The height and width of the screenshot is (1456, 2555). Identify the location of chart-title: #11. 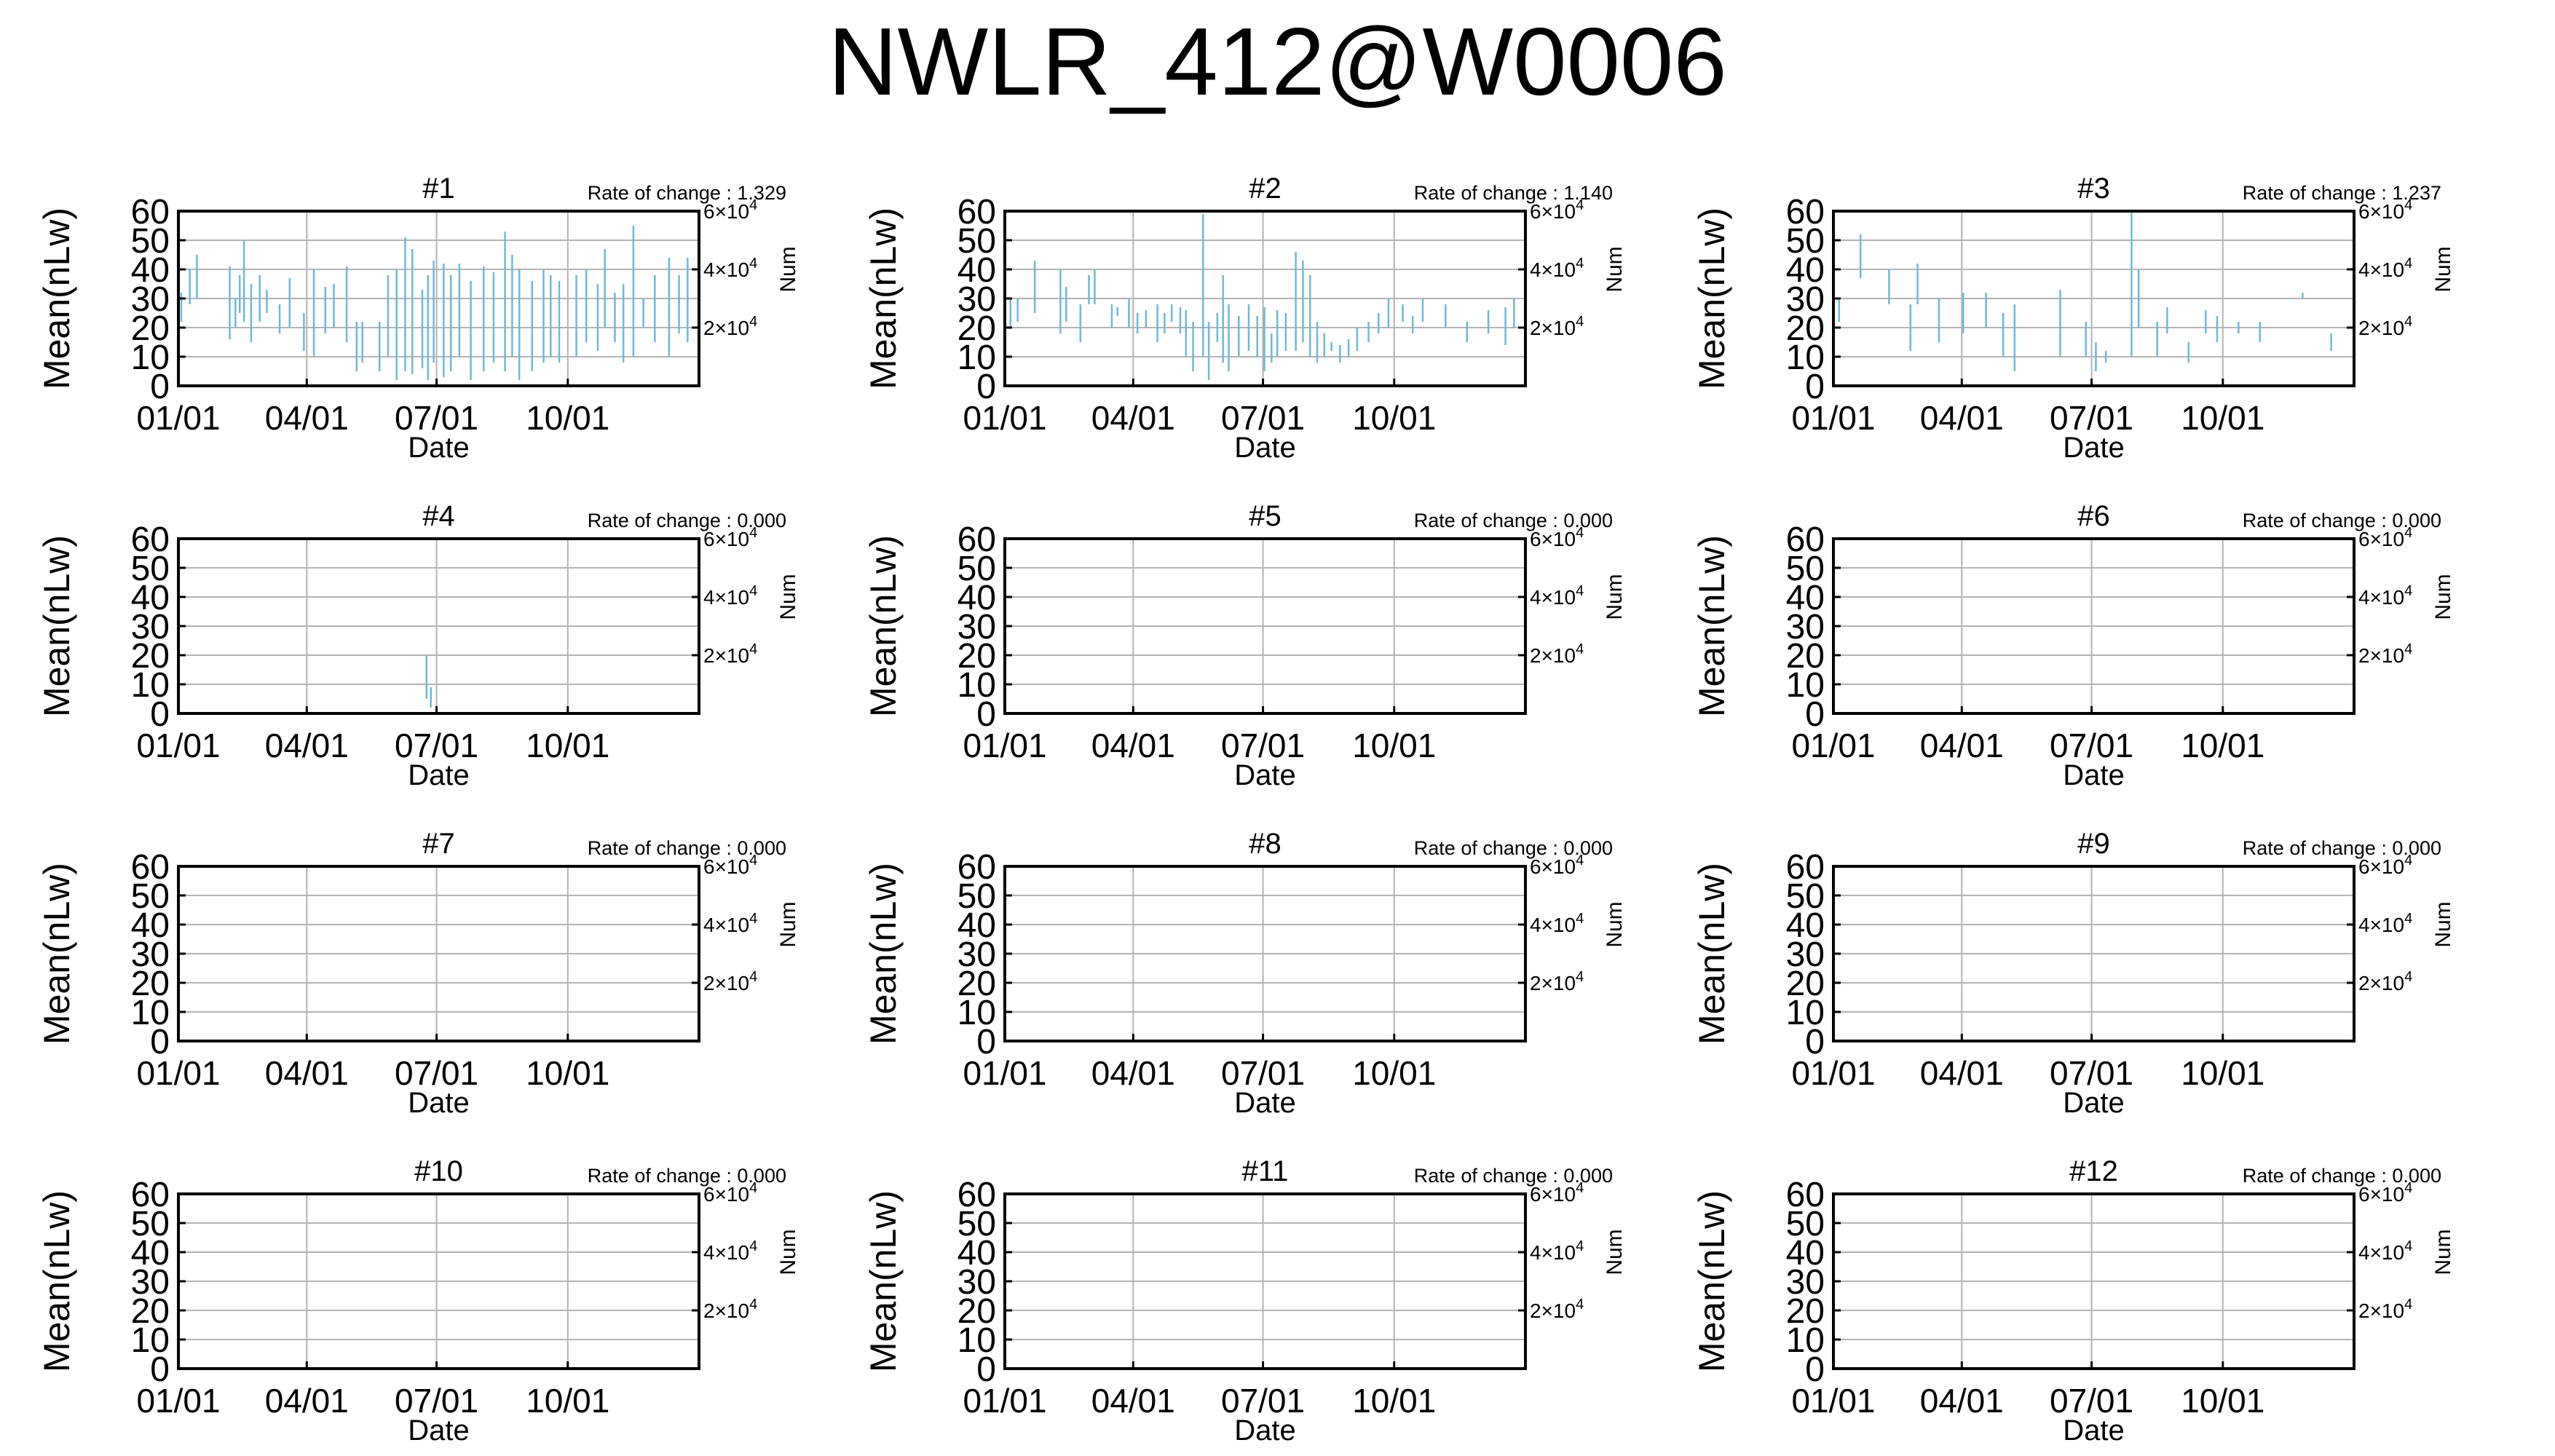
(1265, 1171).